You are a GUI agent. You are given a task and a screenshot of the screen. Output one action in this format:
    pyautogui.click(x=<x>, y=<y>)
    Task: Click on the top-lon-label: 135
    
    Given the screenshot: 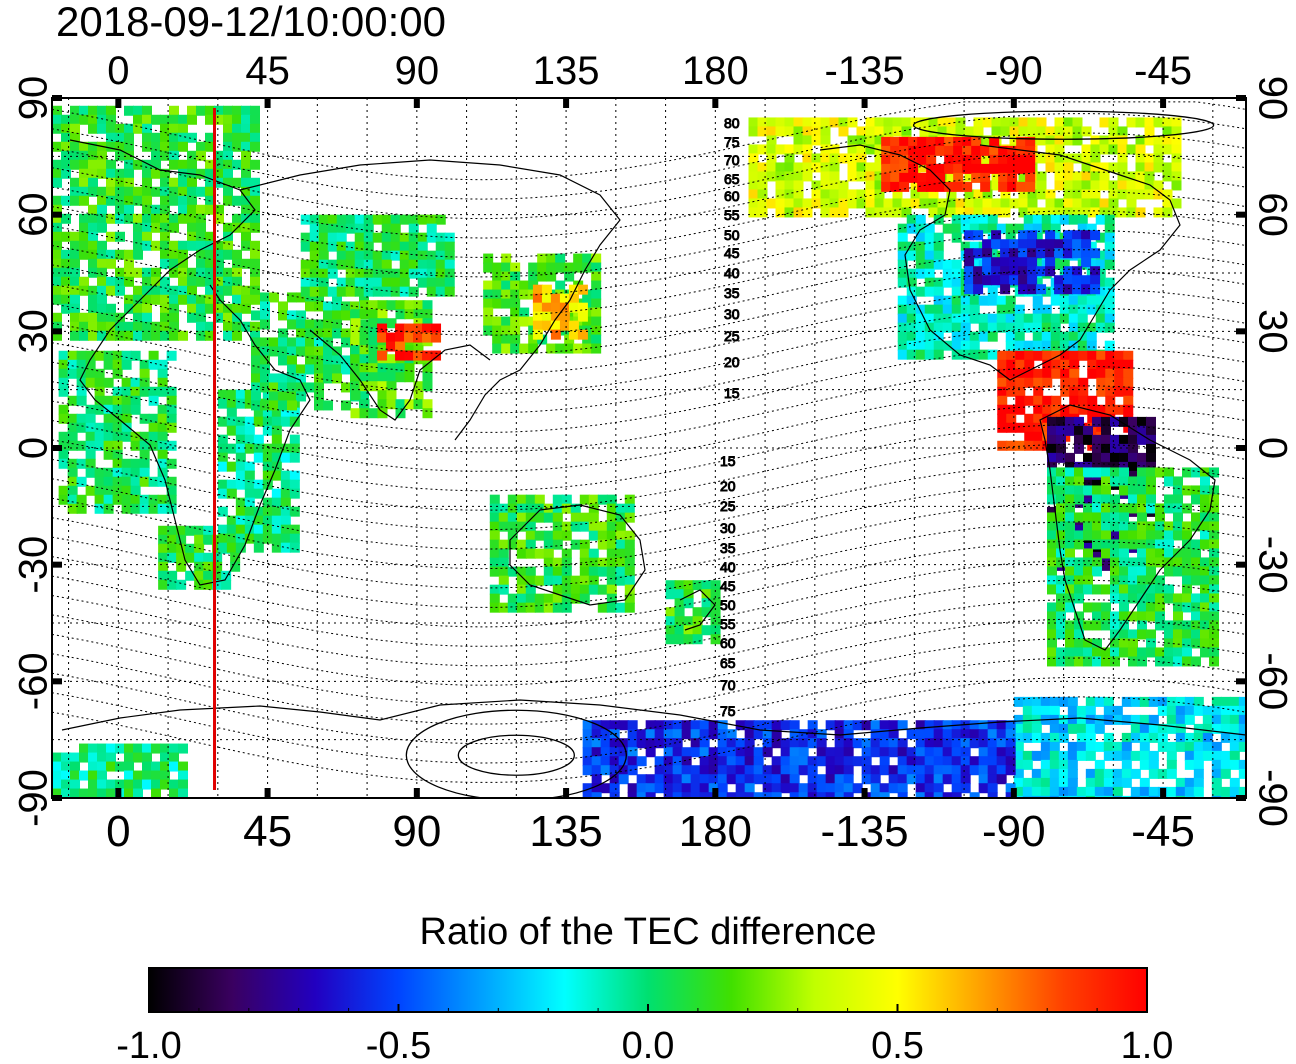 What is the action you would take?
    pyautogui.click(x=566, y=71)
    